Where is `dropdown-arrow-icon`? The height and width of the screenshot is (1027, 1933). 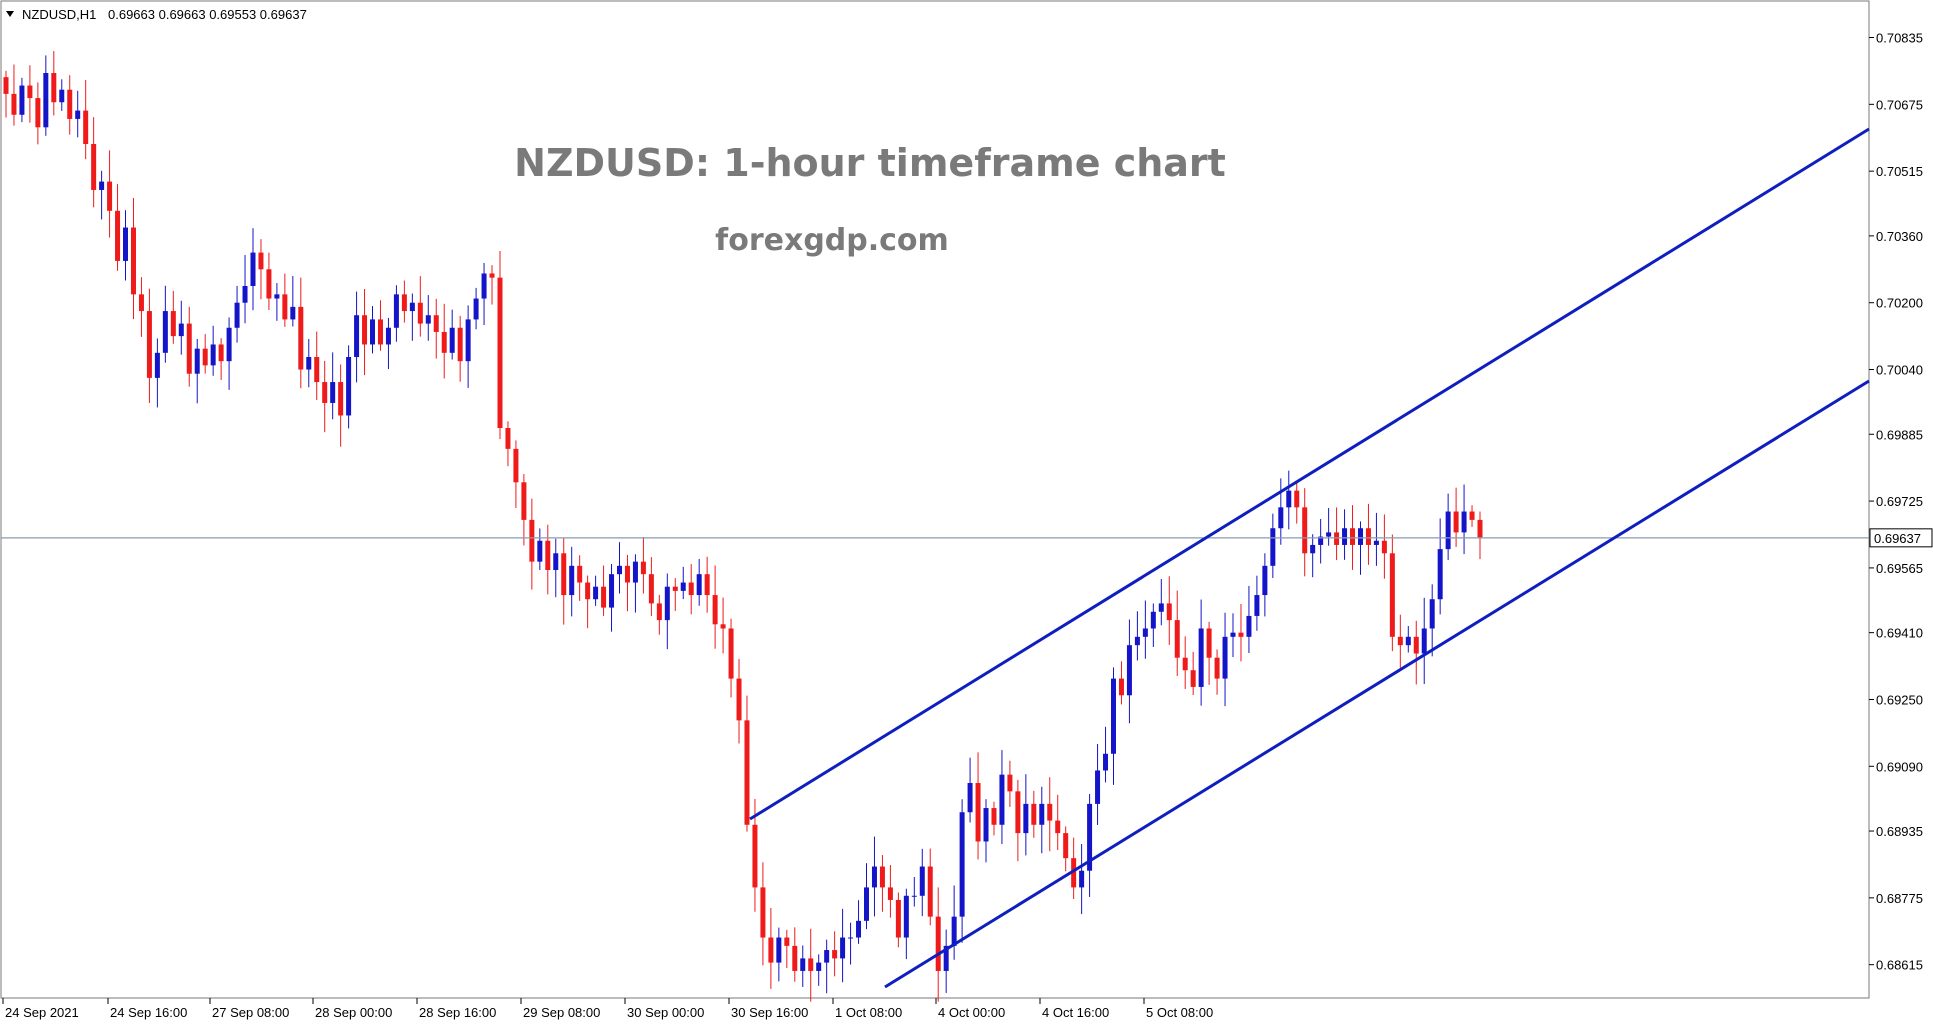
dropdown-arrow-icon is located at coordinates (10, 14).